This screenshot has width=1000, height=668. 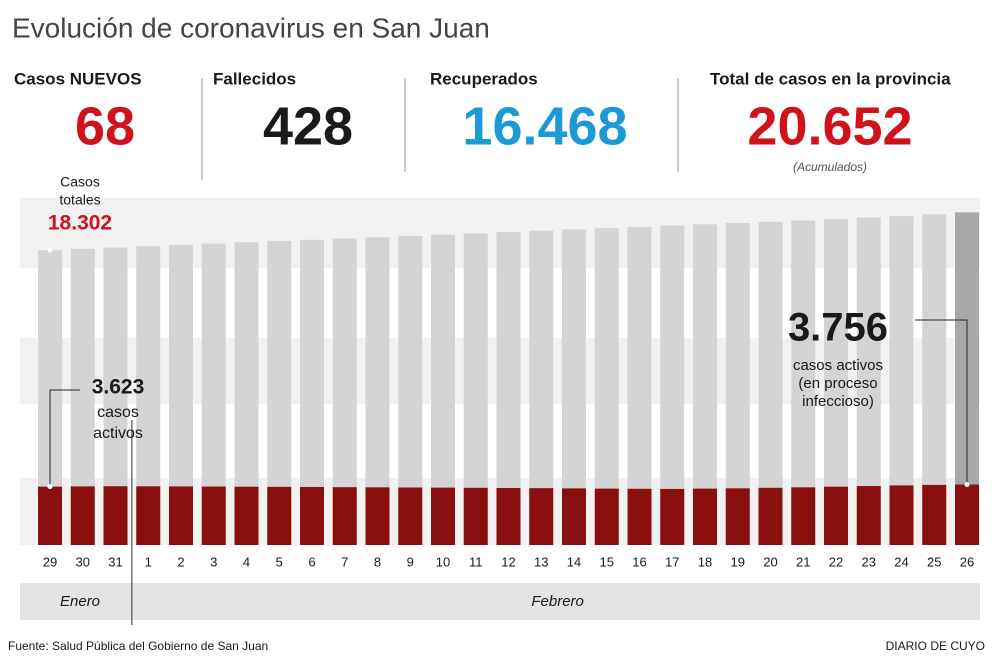 What do you see at coordinates (837, 383) in the screenshot?
I see `annotation: (en proceso` at bounding box center [837, 383].